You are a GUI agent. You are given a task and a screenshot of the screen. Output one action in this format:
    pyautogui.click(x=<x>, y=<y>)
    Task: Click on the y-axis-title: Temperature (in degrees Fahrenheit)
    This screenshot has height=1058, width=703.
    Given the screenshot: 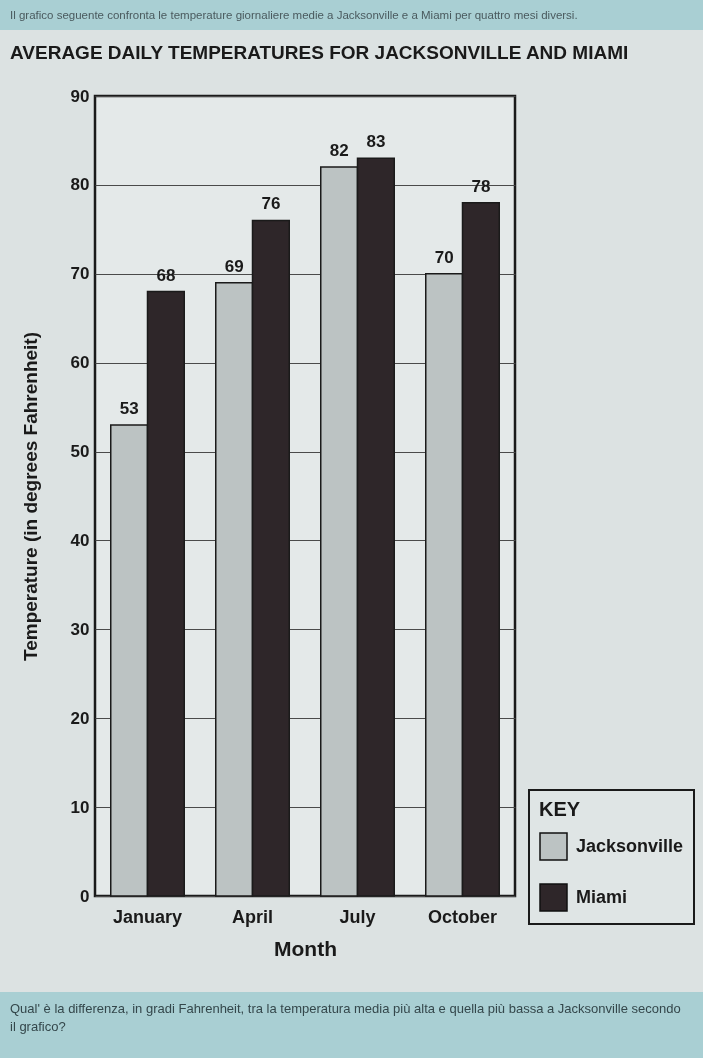 What is the action you would take?
    pyautogui.click(x=30, y=496)
    